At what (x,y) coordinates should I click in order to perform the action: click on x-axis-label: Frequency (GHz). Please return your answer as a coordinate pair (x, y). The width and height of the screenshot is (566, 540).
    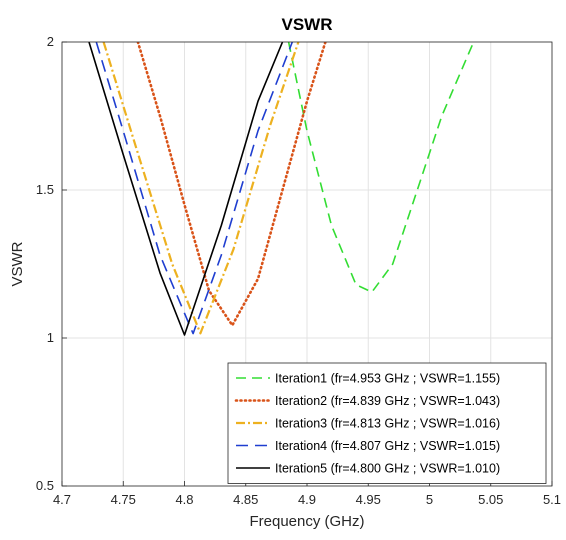
    Looking at the image, I should click on (306, 521).